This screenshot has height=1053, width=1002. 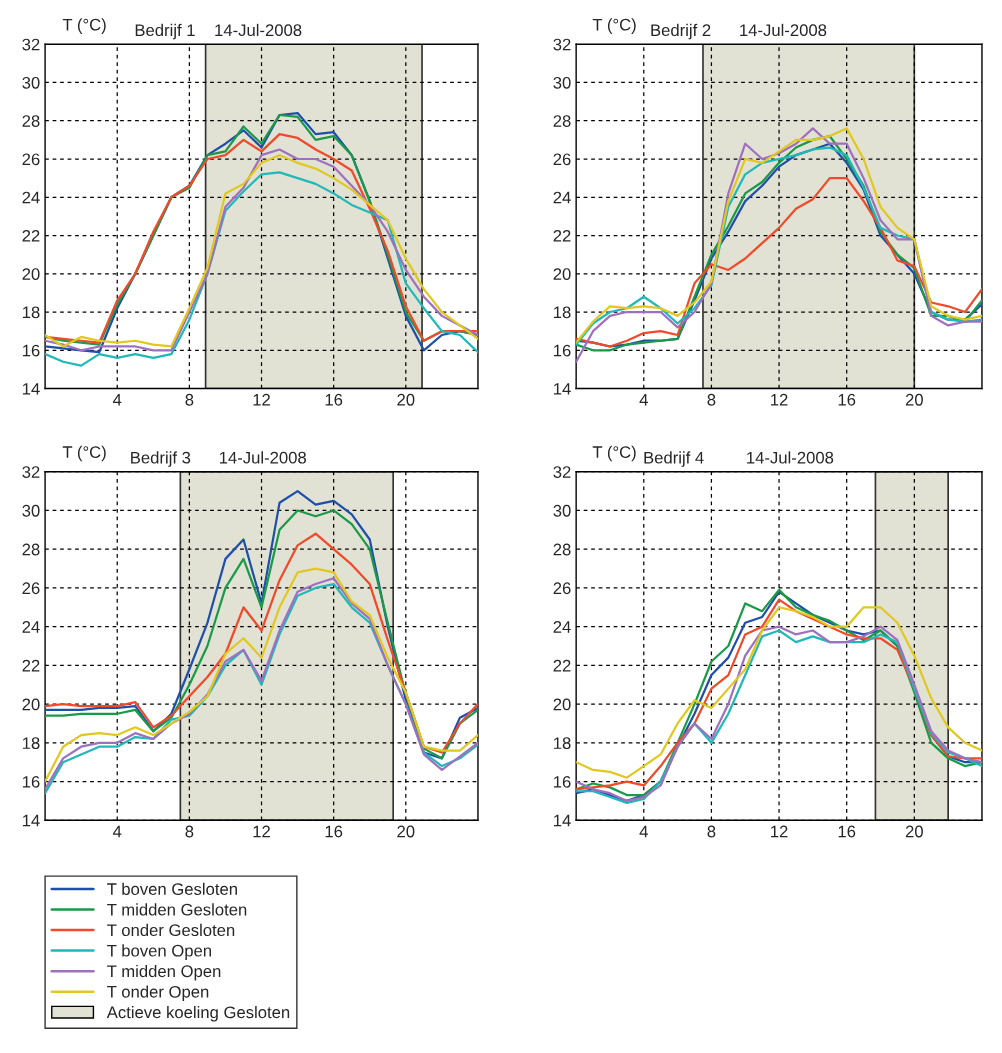 I want to click on legend-label: T boven Open, so click(x=159, y=952).